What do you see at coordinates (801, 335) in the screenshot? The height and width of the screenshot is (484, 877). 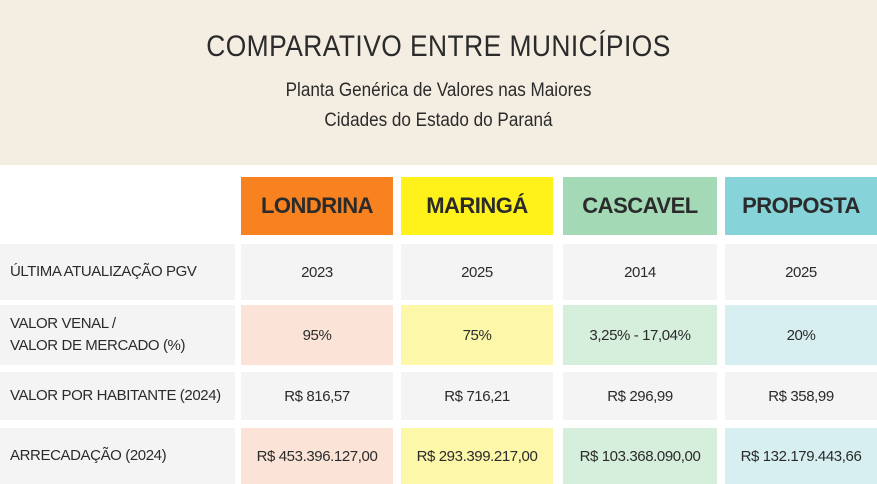 I see `table-cell: 20%` at bounding box center [801, 335].